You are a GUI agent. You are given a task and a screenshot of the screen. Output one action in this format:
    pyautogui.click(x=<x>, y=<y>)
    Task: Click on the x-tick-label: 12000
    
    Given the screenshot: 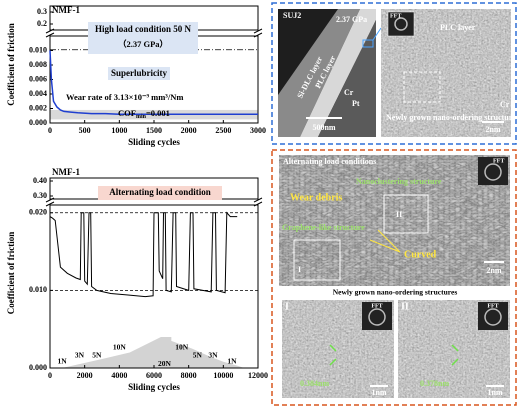 What is the action you would take?
    pyautogui.click(x=258, y=375)
    